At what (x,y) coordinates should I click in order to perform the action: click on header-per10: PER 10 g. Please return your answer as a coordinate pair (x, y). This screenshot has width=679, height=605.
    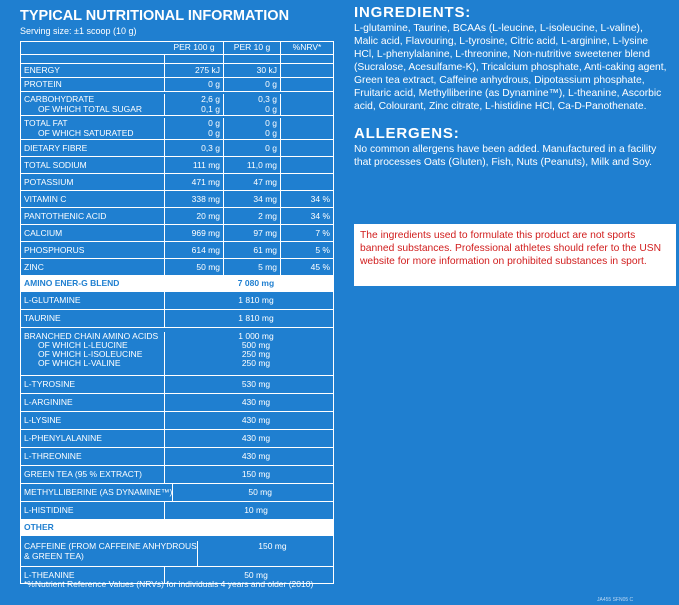
    Looking at the image, I should click on (252, 48).